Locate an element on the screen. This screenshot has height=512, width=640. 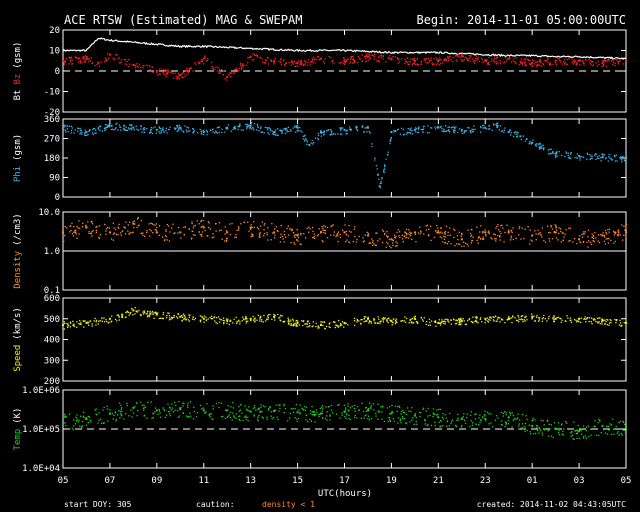
x-tick-label: 11 is located at coordinates (203, 481).